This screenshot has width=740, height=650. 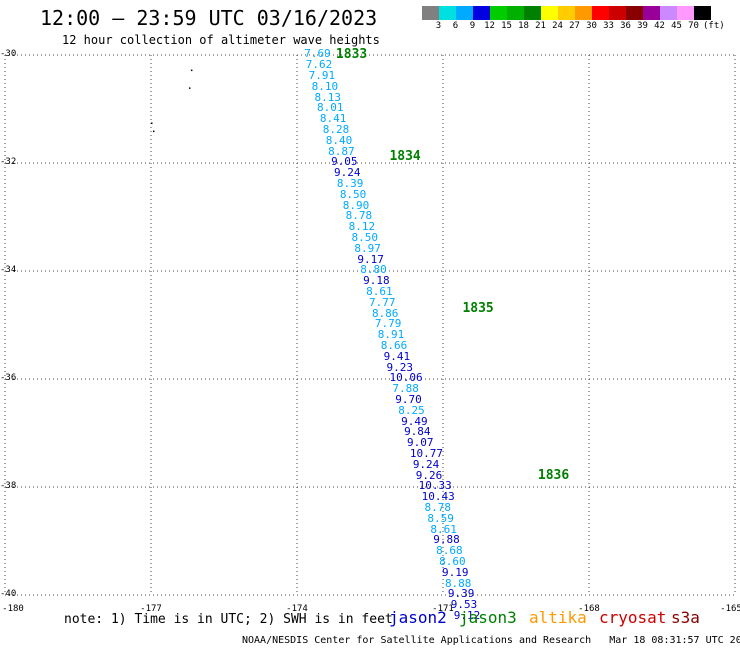 I want to click on color-legend, so click(x=566, y=13).